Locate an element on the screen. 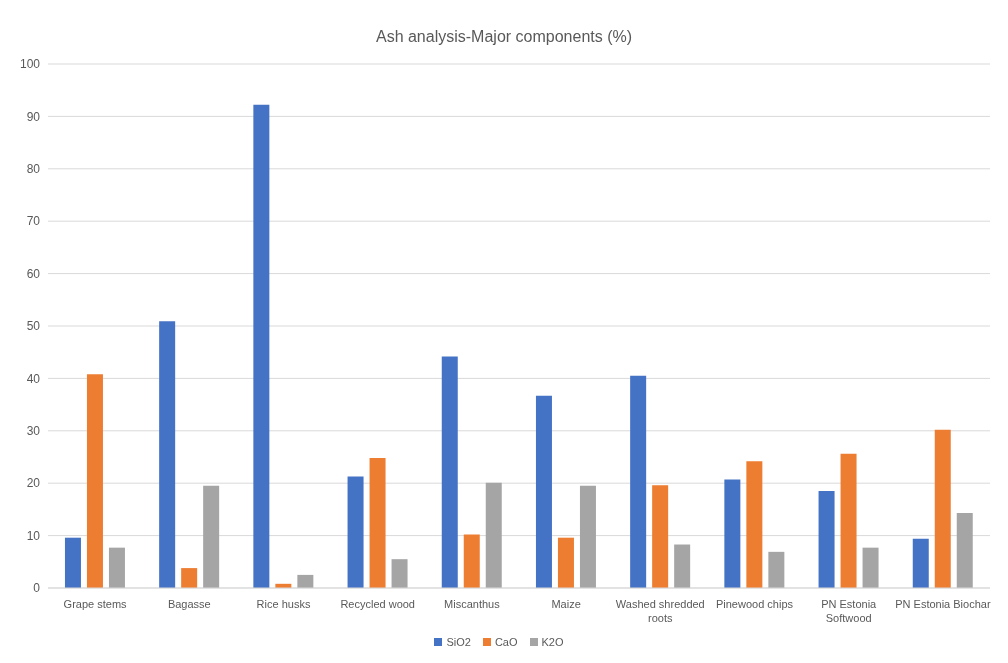 The image size is (1008, 663). y-tick-label: 70 is located at coordinates (33, 221).